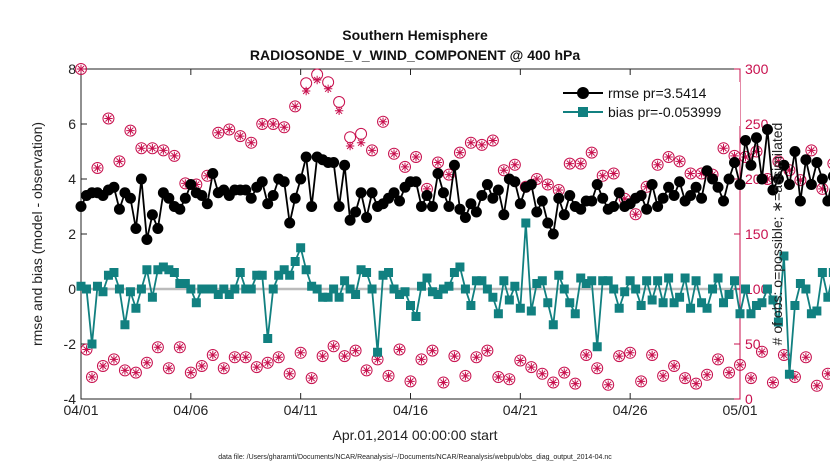 The height and width of the screenshot is (470, 830). I want to click on x-tick-label: 04/16, so click(410, 410).